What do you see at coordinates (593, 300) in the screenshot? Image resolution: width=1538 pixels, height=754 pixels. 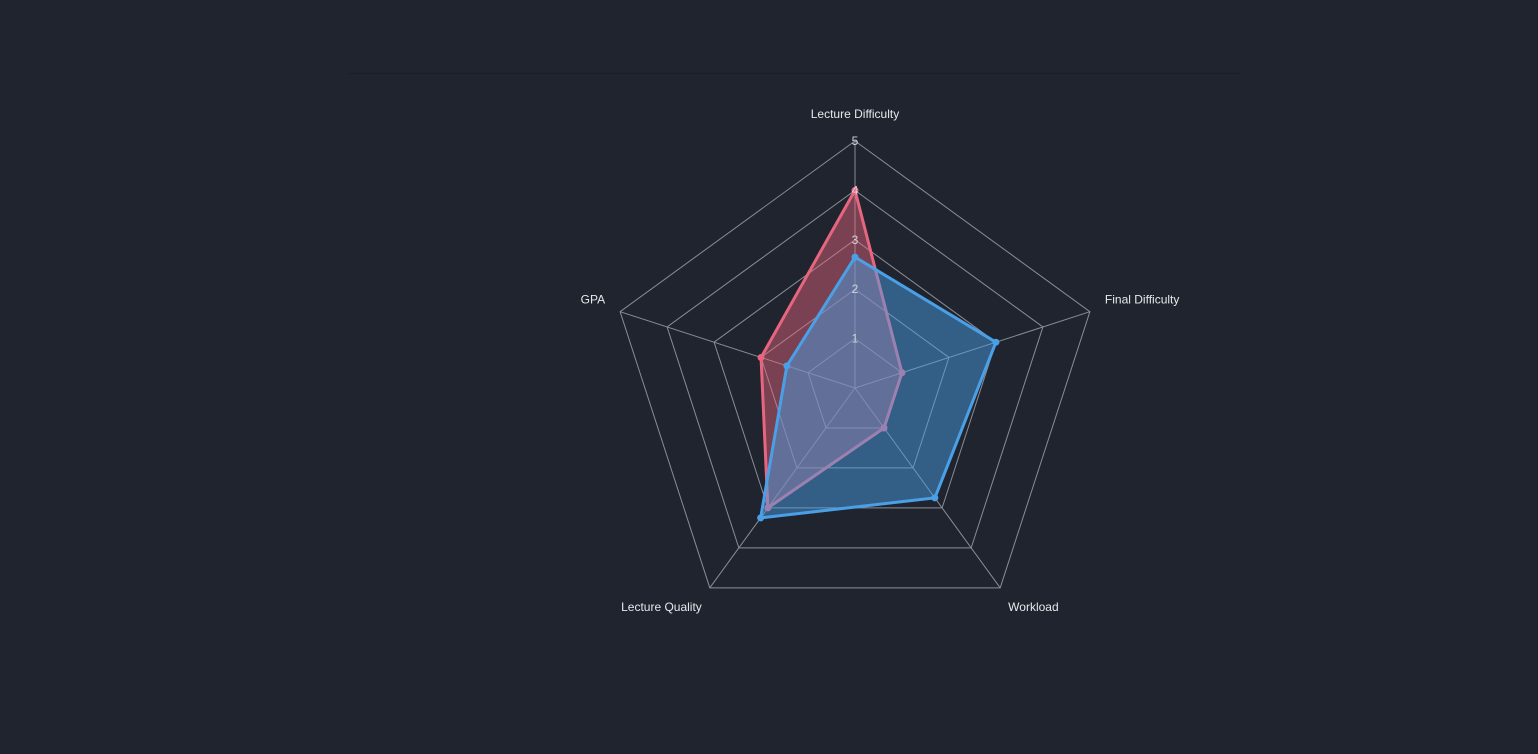 I see `axis-label: GPA` at bounding box center [593, 300].